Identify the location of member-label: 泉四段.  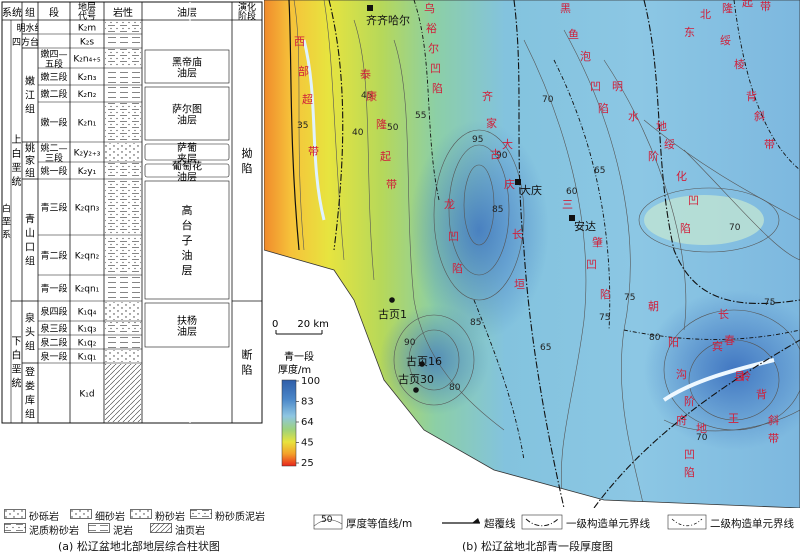
(53, 312).